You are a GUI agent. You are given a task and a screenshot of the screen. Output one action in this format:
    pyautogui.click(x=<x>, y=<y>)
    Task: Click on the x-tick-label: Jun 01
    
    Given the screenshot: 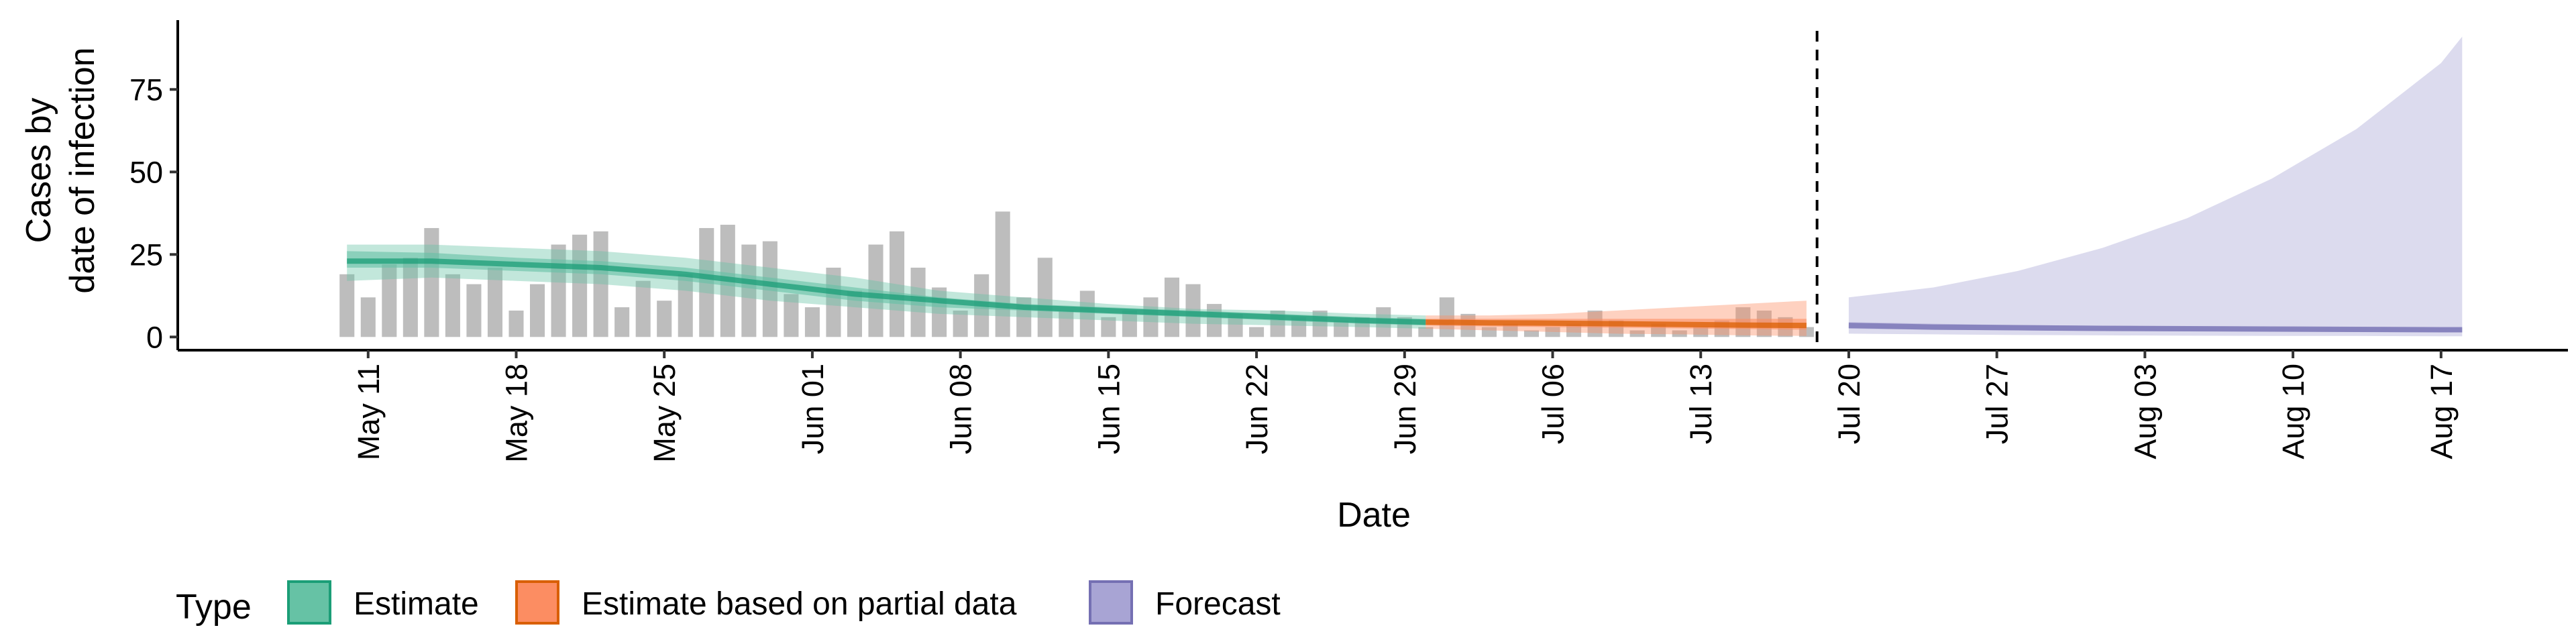 What is the action you would take?
    pyautogui.click(x=813, y=409)
    